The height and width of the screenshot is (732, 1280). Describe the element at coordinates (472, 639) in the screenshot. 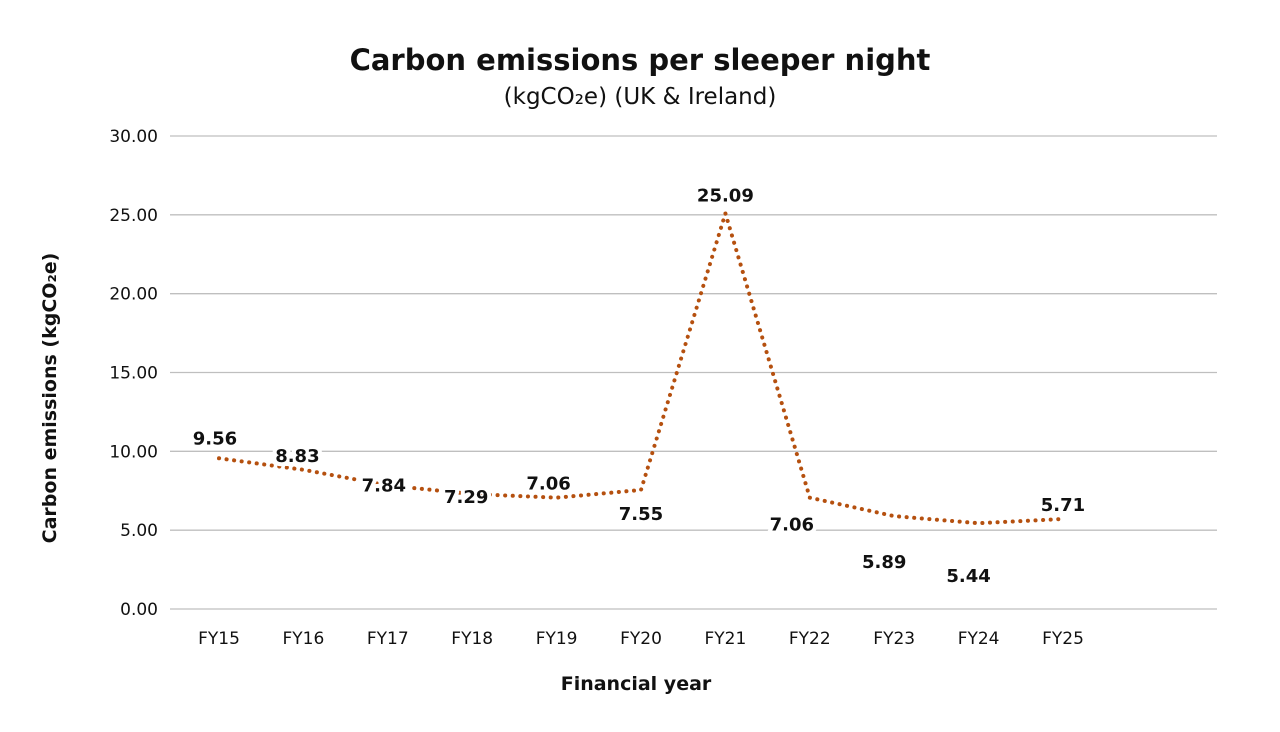

I see `x-tick-label: FY18` at that location.